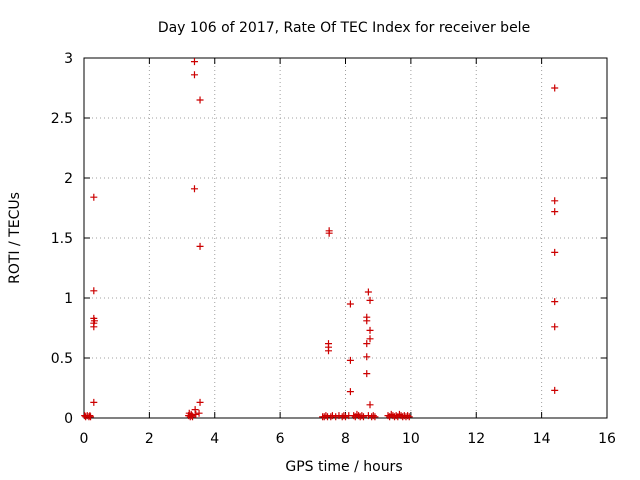  I want to click on x-tick-label: 6, so click(280, 439).